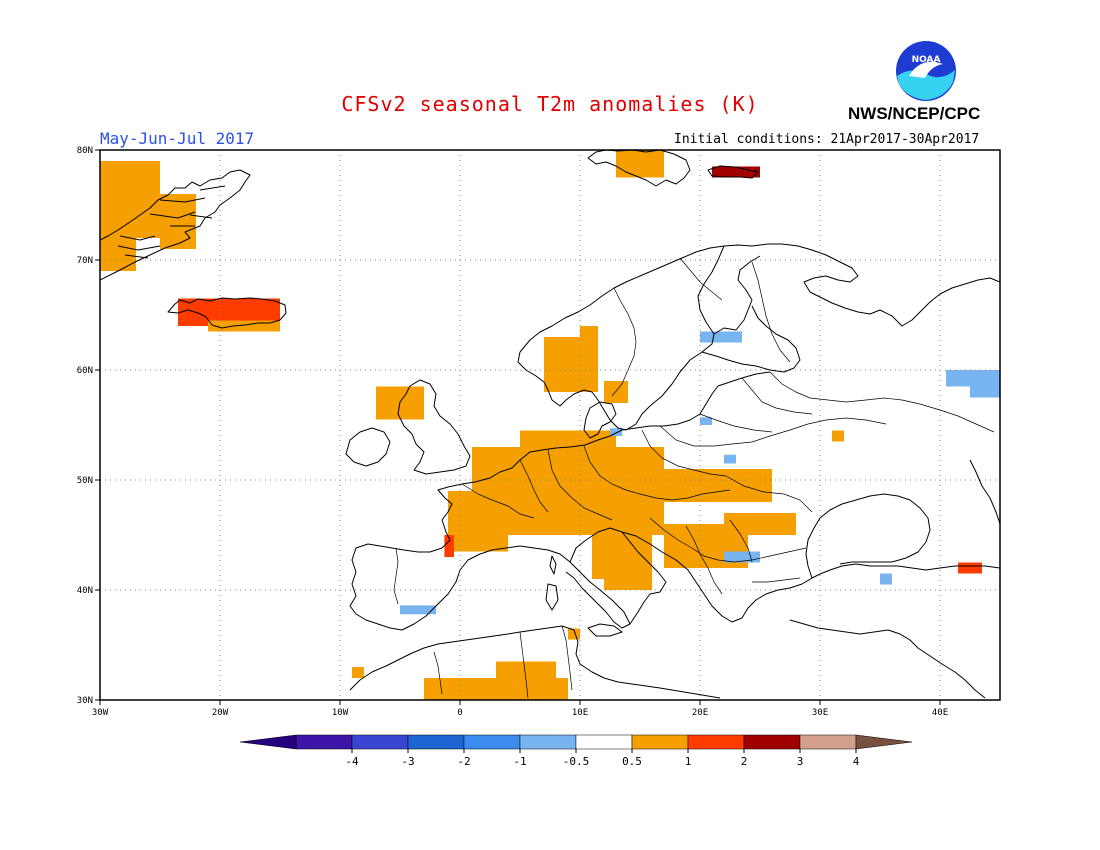 This screenshot has width=1100, height=850. What do you see at coordinates (519, 761) in the screenshot?
I see `colorbar-label: -1` at bounding box center [519, 761].